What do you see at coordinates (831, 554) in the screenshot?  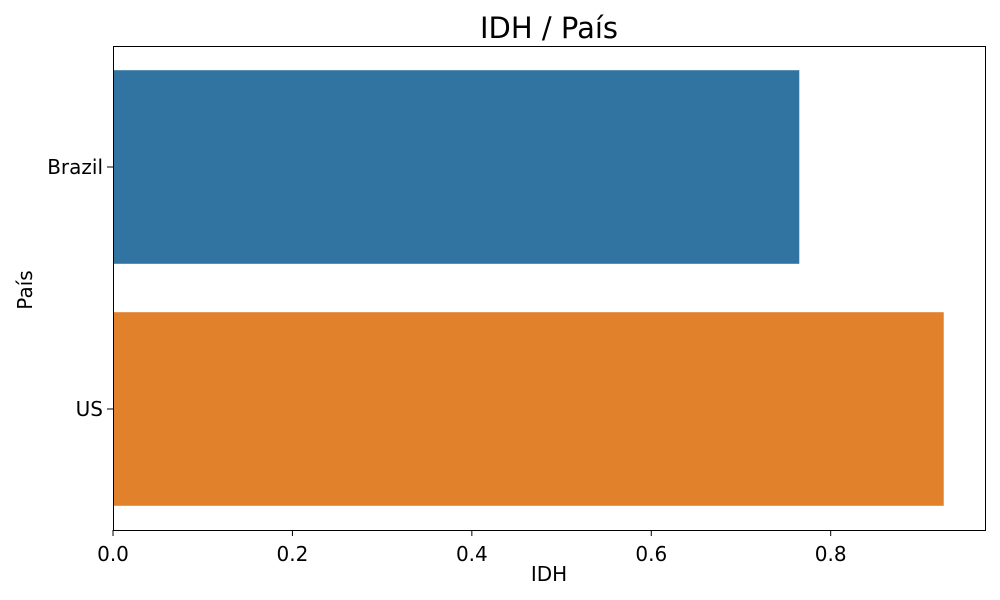 I see `x-tick-label: 0.8` at bounding box center [831, 554].